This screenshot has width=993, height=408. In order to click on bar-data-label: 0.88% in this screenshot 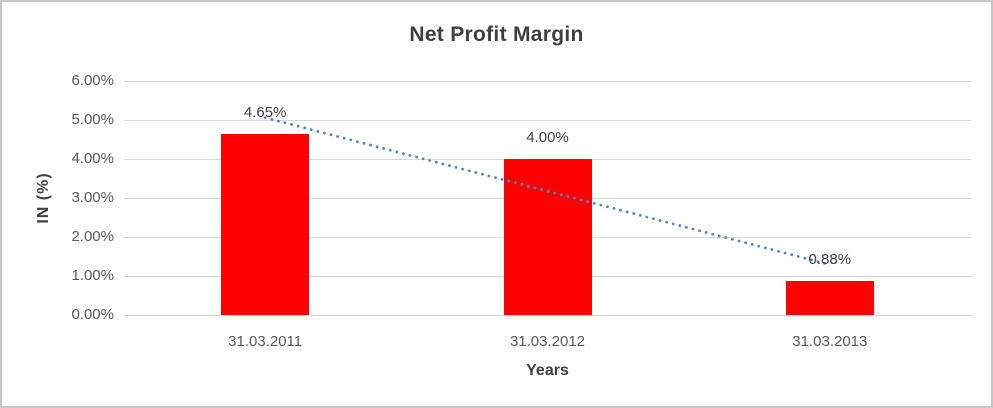, I will do `click(830, 259)`.